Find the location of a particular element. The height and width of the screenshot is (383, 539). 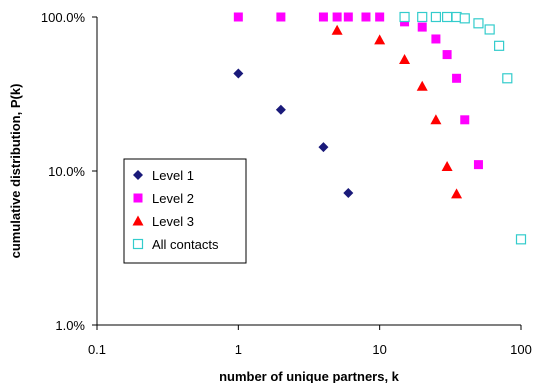

x-tick-label: 100 is located at coordinates (521, 349).